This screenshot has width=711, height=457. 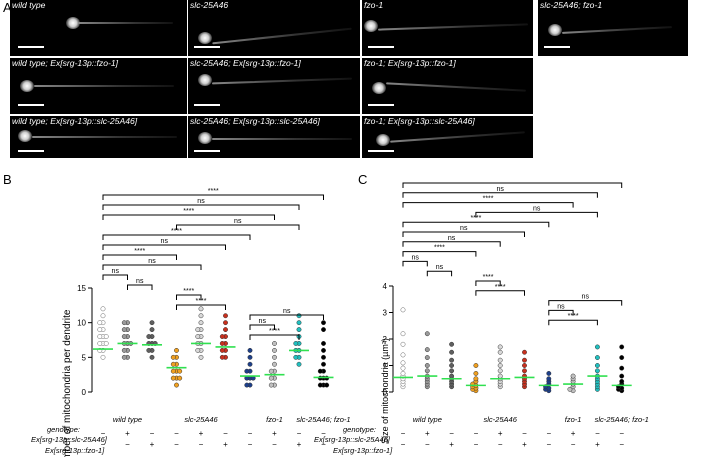 I want to click on y-axis-label: Number of mitochondria per dendrite, so click(x=67, y=383).